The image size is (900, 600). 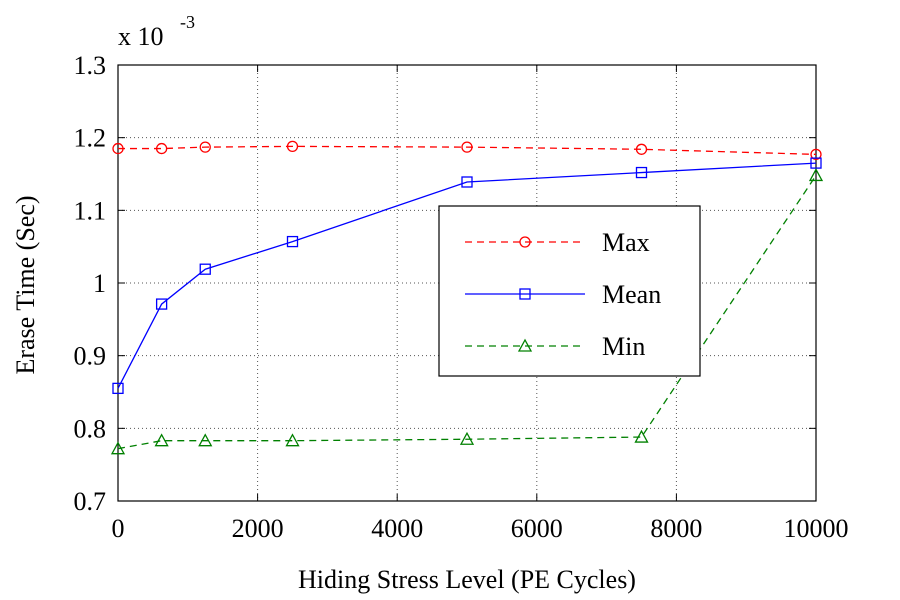 I want to click on legend-item-mean: Mean, so click(x=563, y=294).